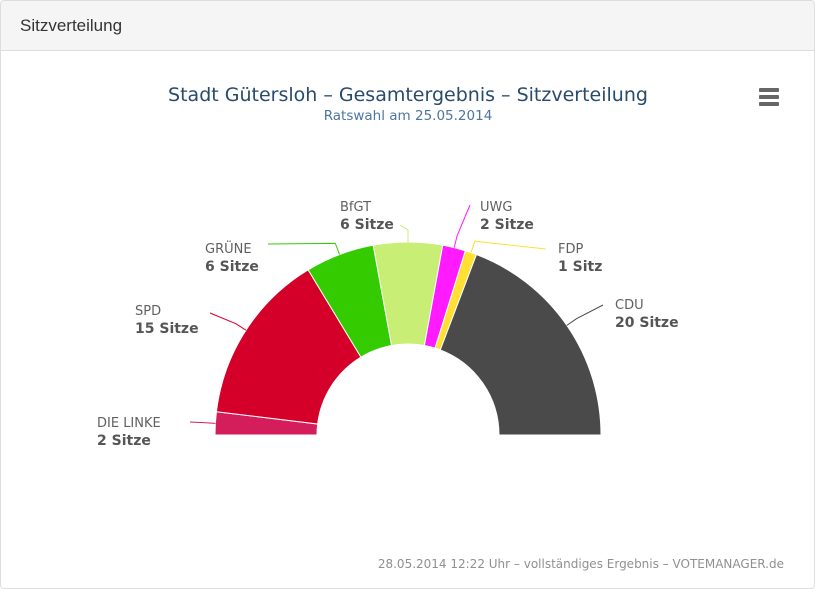 The height and width of the screenshot is (589, 815). Describe the element at coordinates (129, 423) in the screenshot. I see `slice-label-name: DIE LINKE` at that location.